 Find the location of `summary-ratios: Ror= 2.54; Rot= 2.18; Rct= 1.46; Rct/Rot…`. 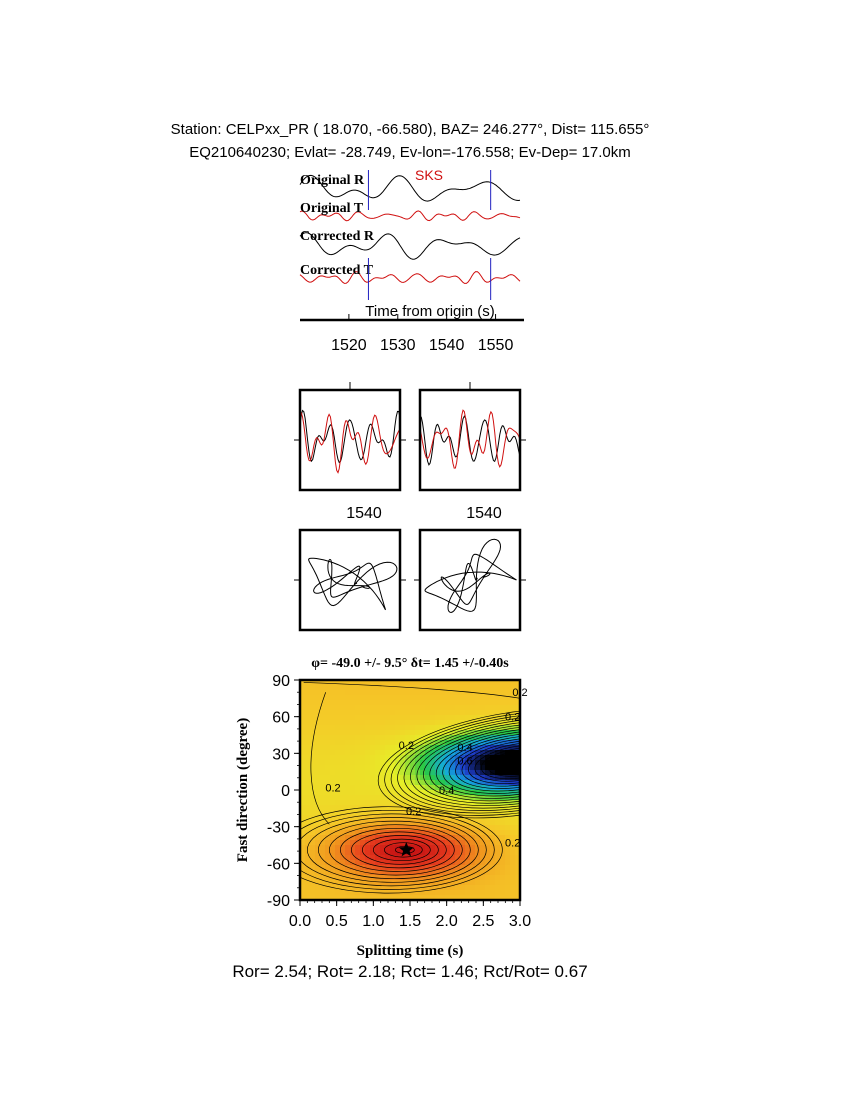

summary-ratios: Ror= 2.54; Rot= 2.18; Rct= 1.46; Rct/Rot… is located at coordinates (410, 971).